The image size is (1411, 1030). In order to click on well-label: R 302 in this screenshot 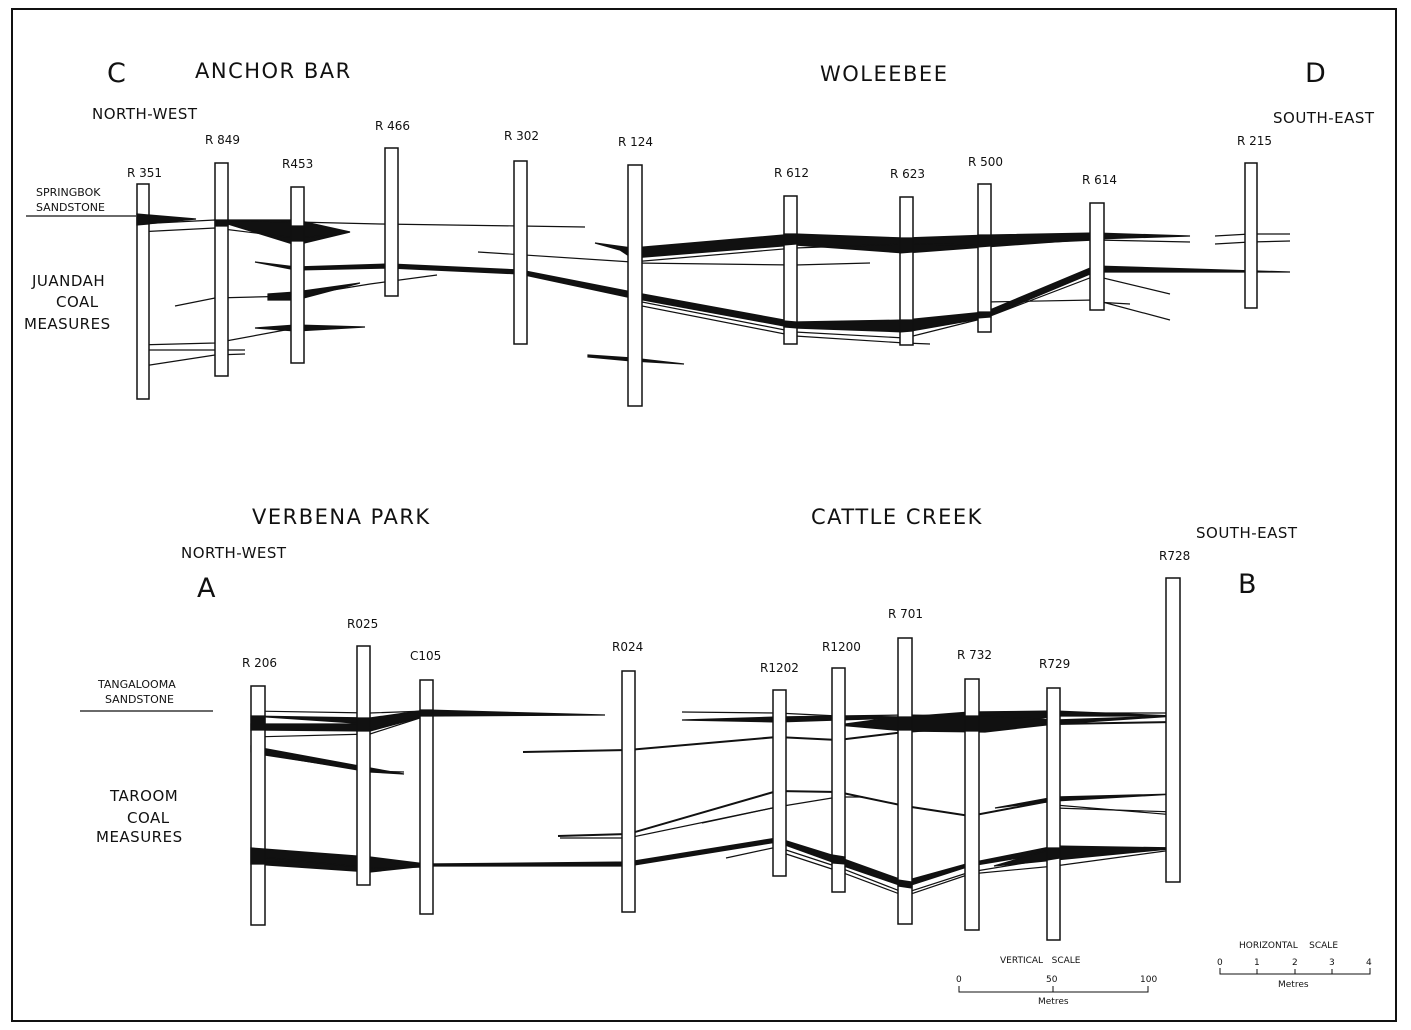, I will do `click(521, 136)`.